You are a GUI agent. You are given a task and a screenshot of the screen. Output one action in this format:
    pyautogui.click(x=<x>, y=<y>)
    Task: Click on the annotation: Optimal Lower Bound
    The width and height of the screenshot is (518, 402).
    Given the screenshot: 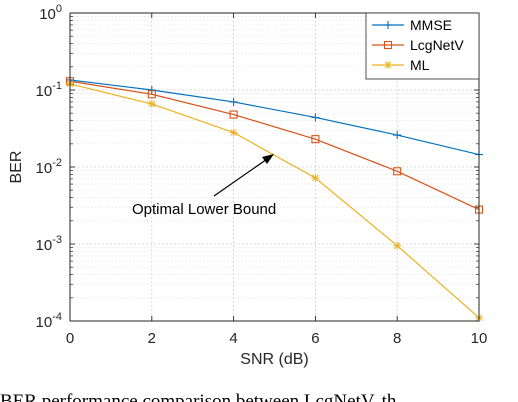 What is the action you would take?
    pyautogui.click(x=204, y=186)
    